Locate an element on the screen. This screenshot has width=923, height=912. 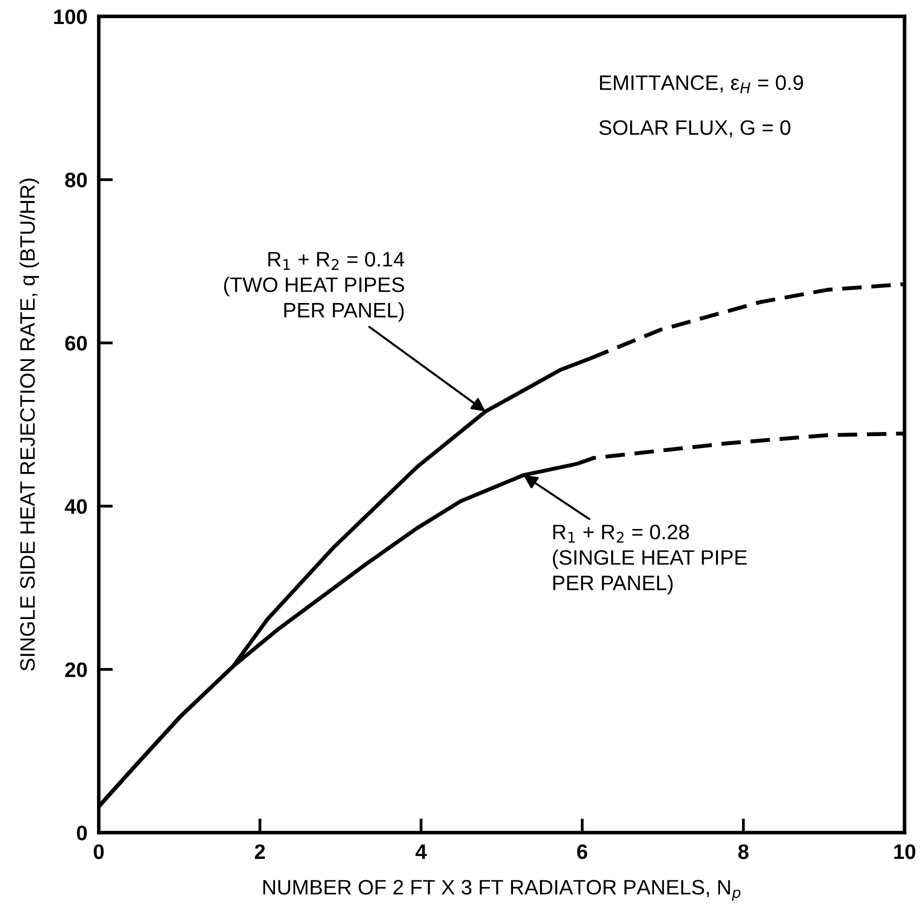
x-tick-label: 4 is located at coordinates (421, 851).